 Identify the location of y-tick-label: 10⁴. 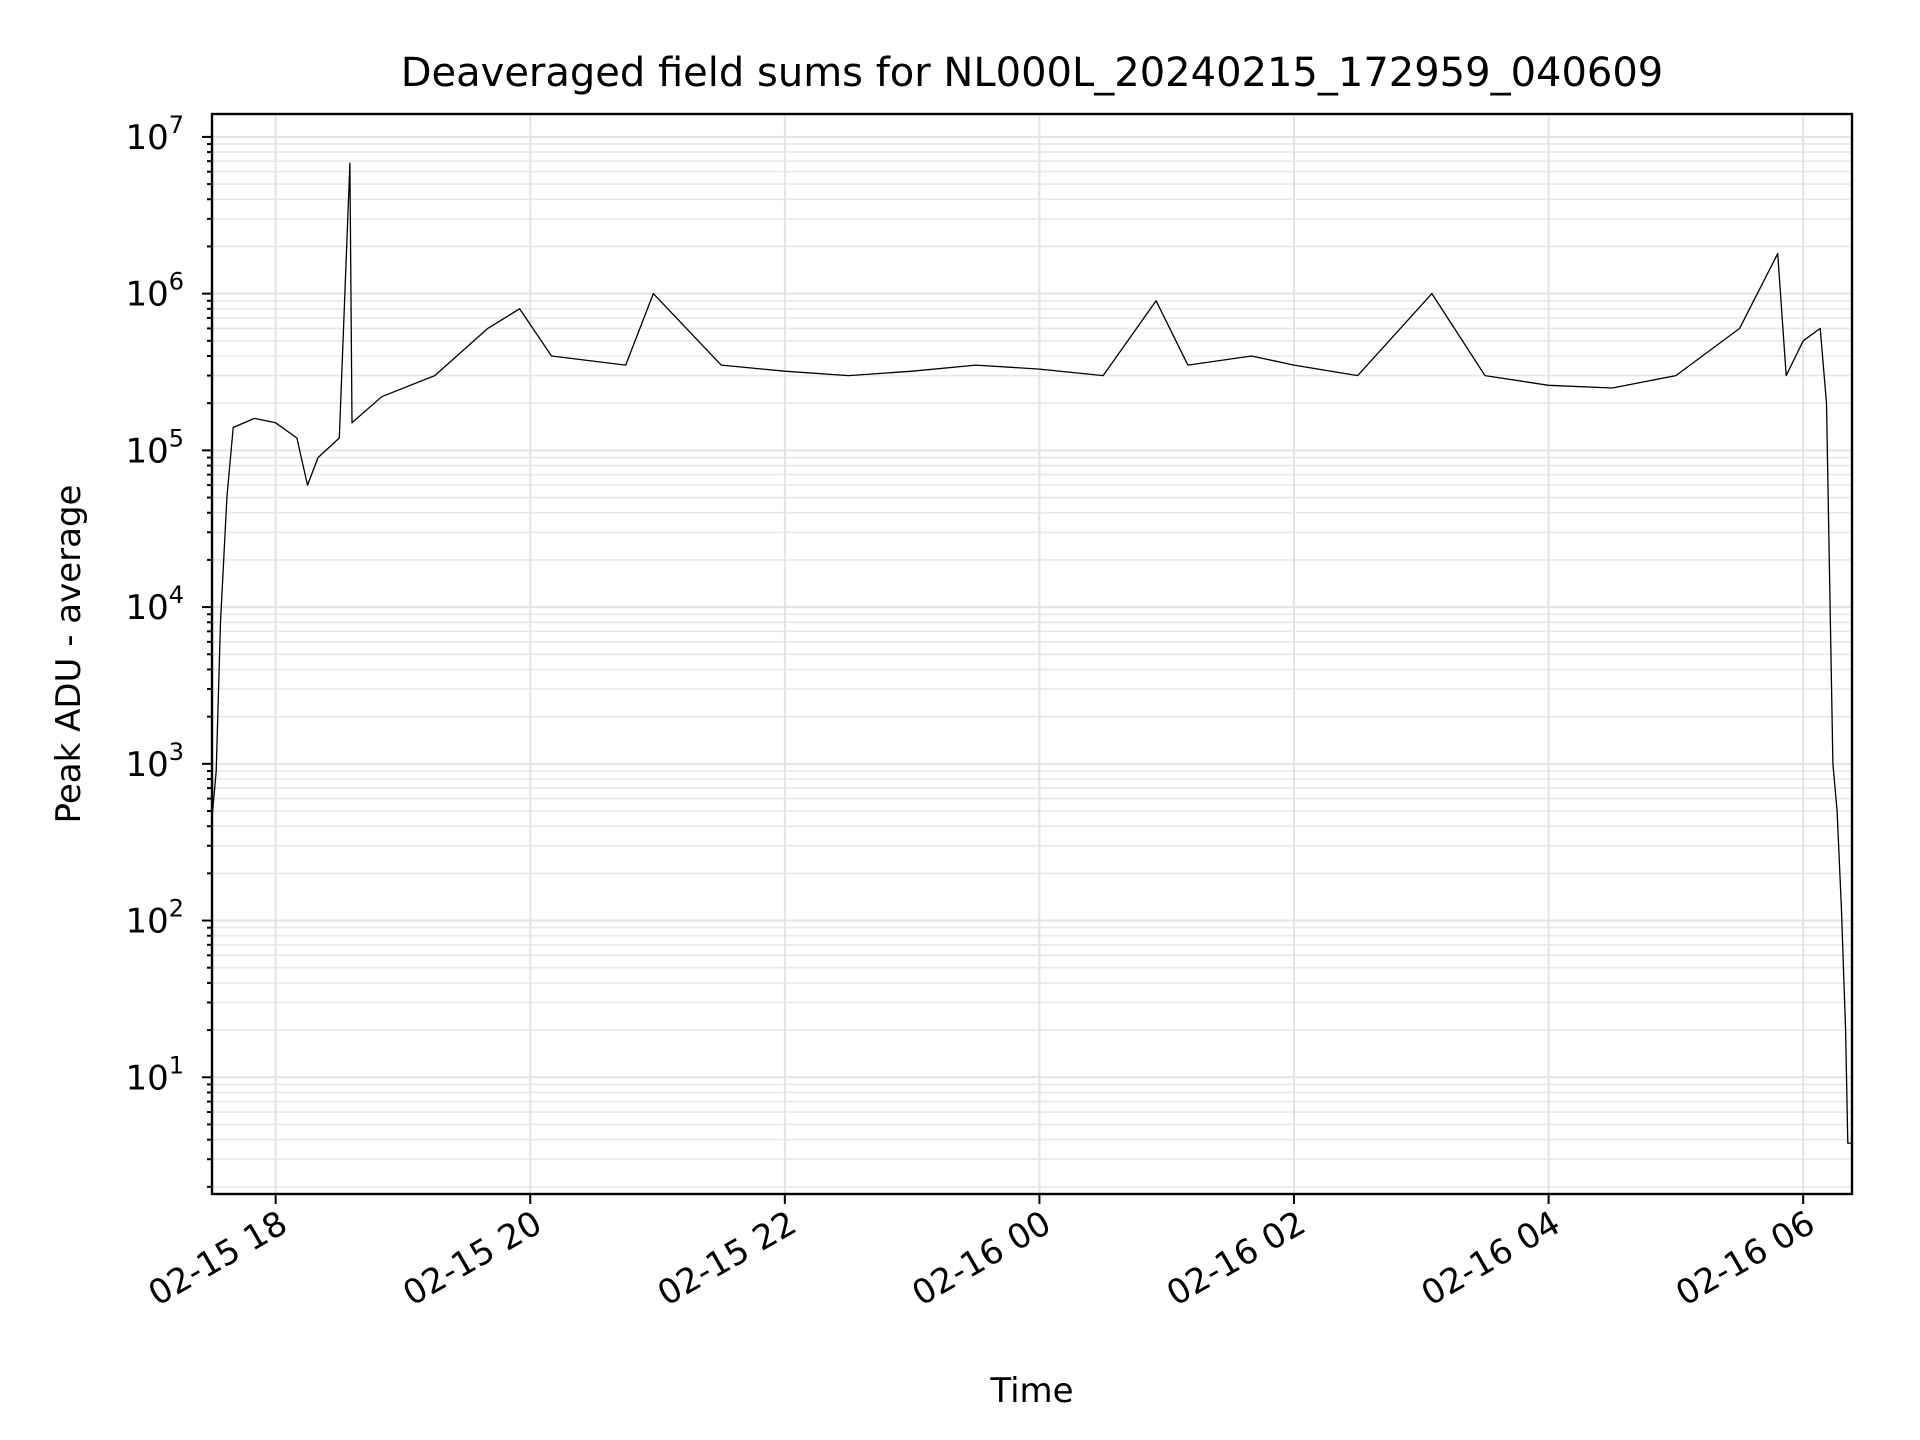
(154, 604).